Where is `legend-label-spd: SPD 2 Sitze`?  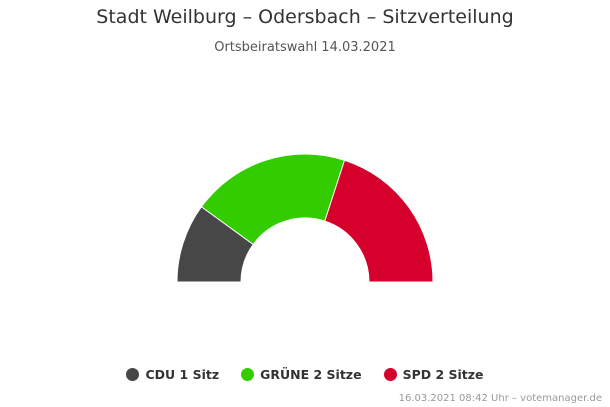
legend-label-spd: SPD 2 Sitze is located at coordinates (443, 374).